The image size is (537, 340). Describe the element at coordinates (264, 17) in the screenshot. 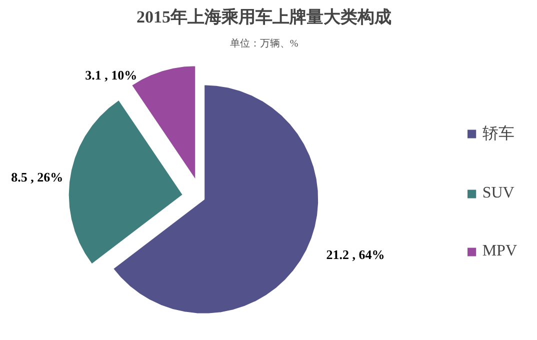

I see `chart-title: 2015年上海乘用车上牌量大类构成` at that location.